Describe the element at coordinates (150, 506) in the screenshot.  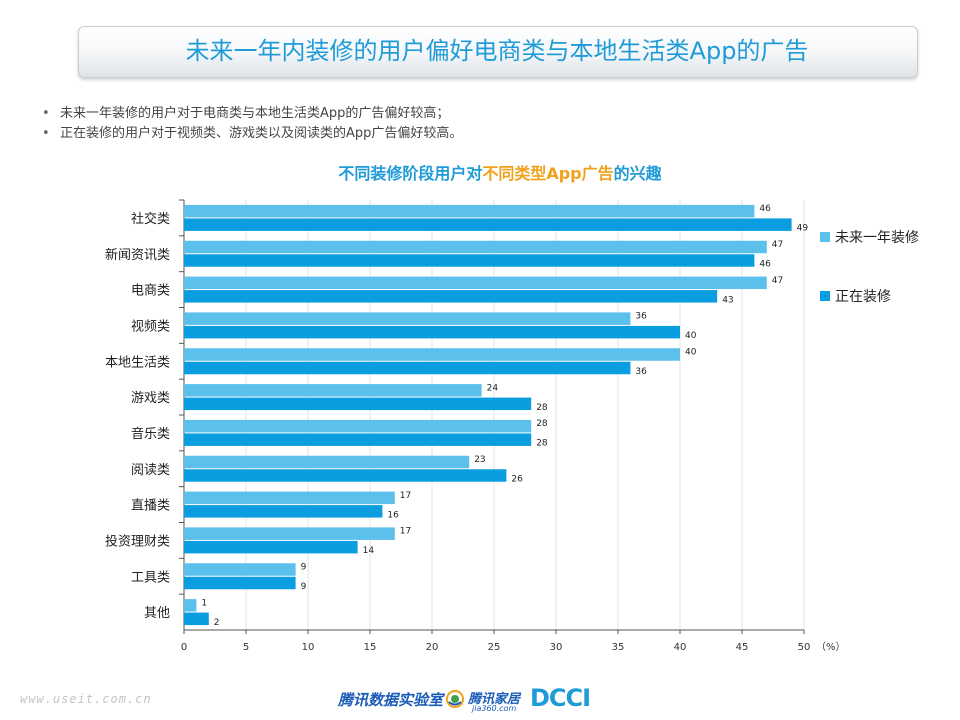
I see `category-label: 直播类` at that location.